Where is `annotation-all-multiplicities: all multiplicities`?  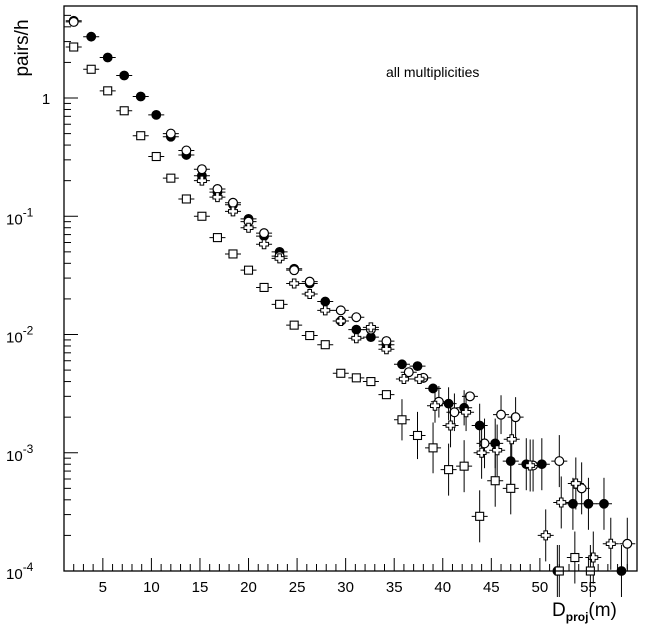 annotation-all-multiplicities: all multiplicities is located at coordinates (432, 72).